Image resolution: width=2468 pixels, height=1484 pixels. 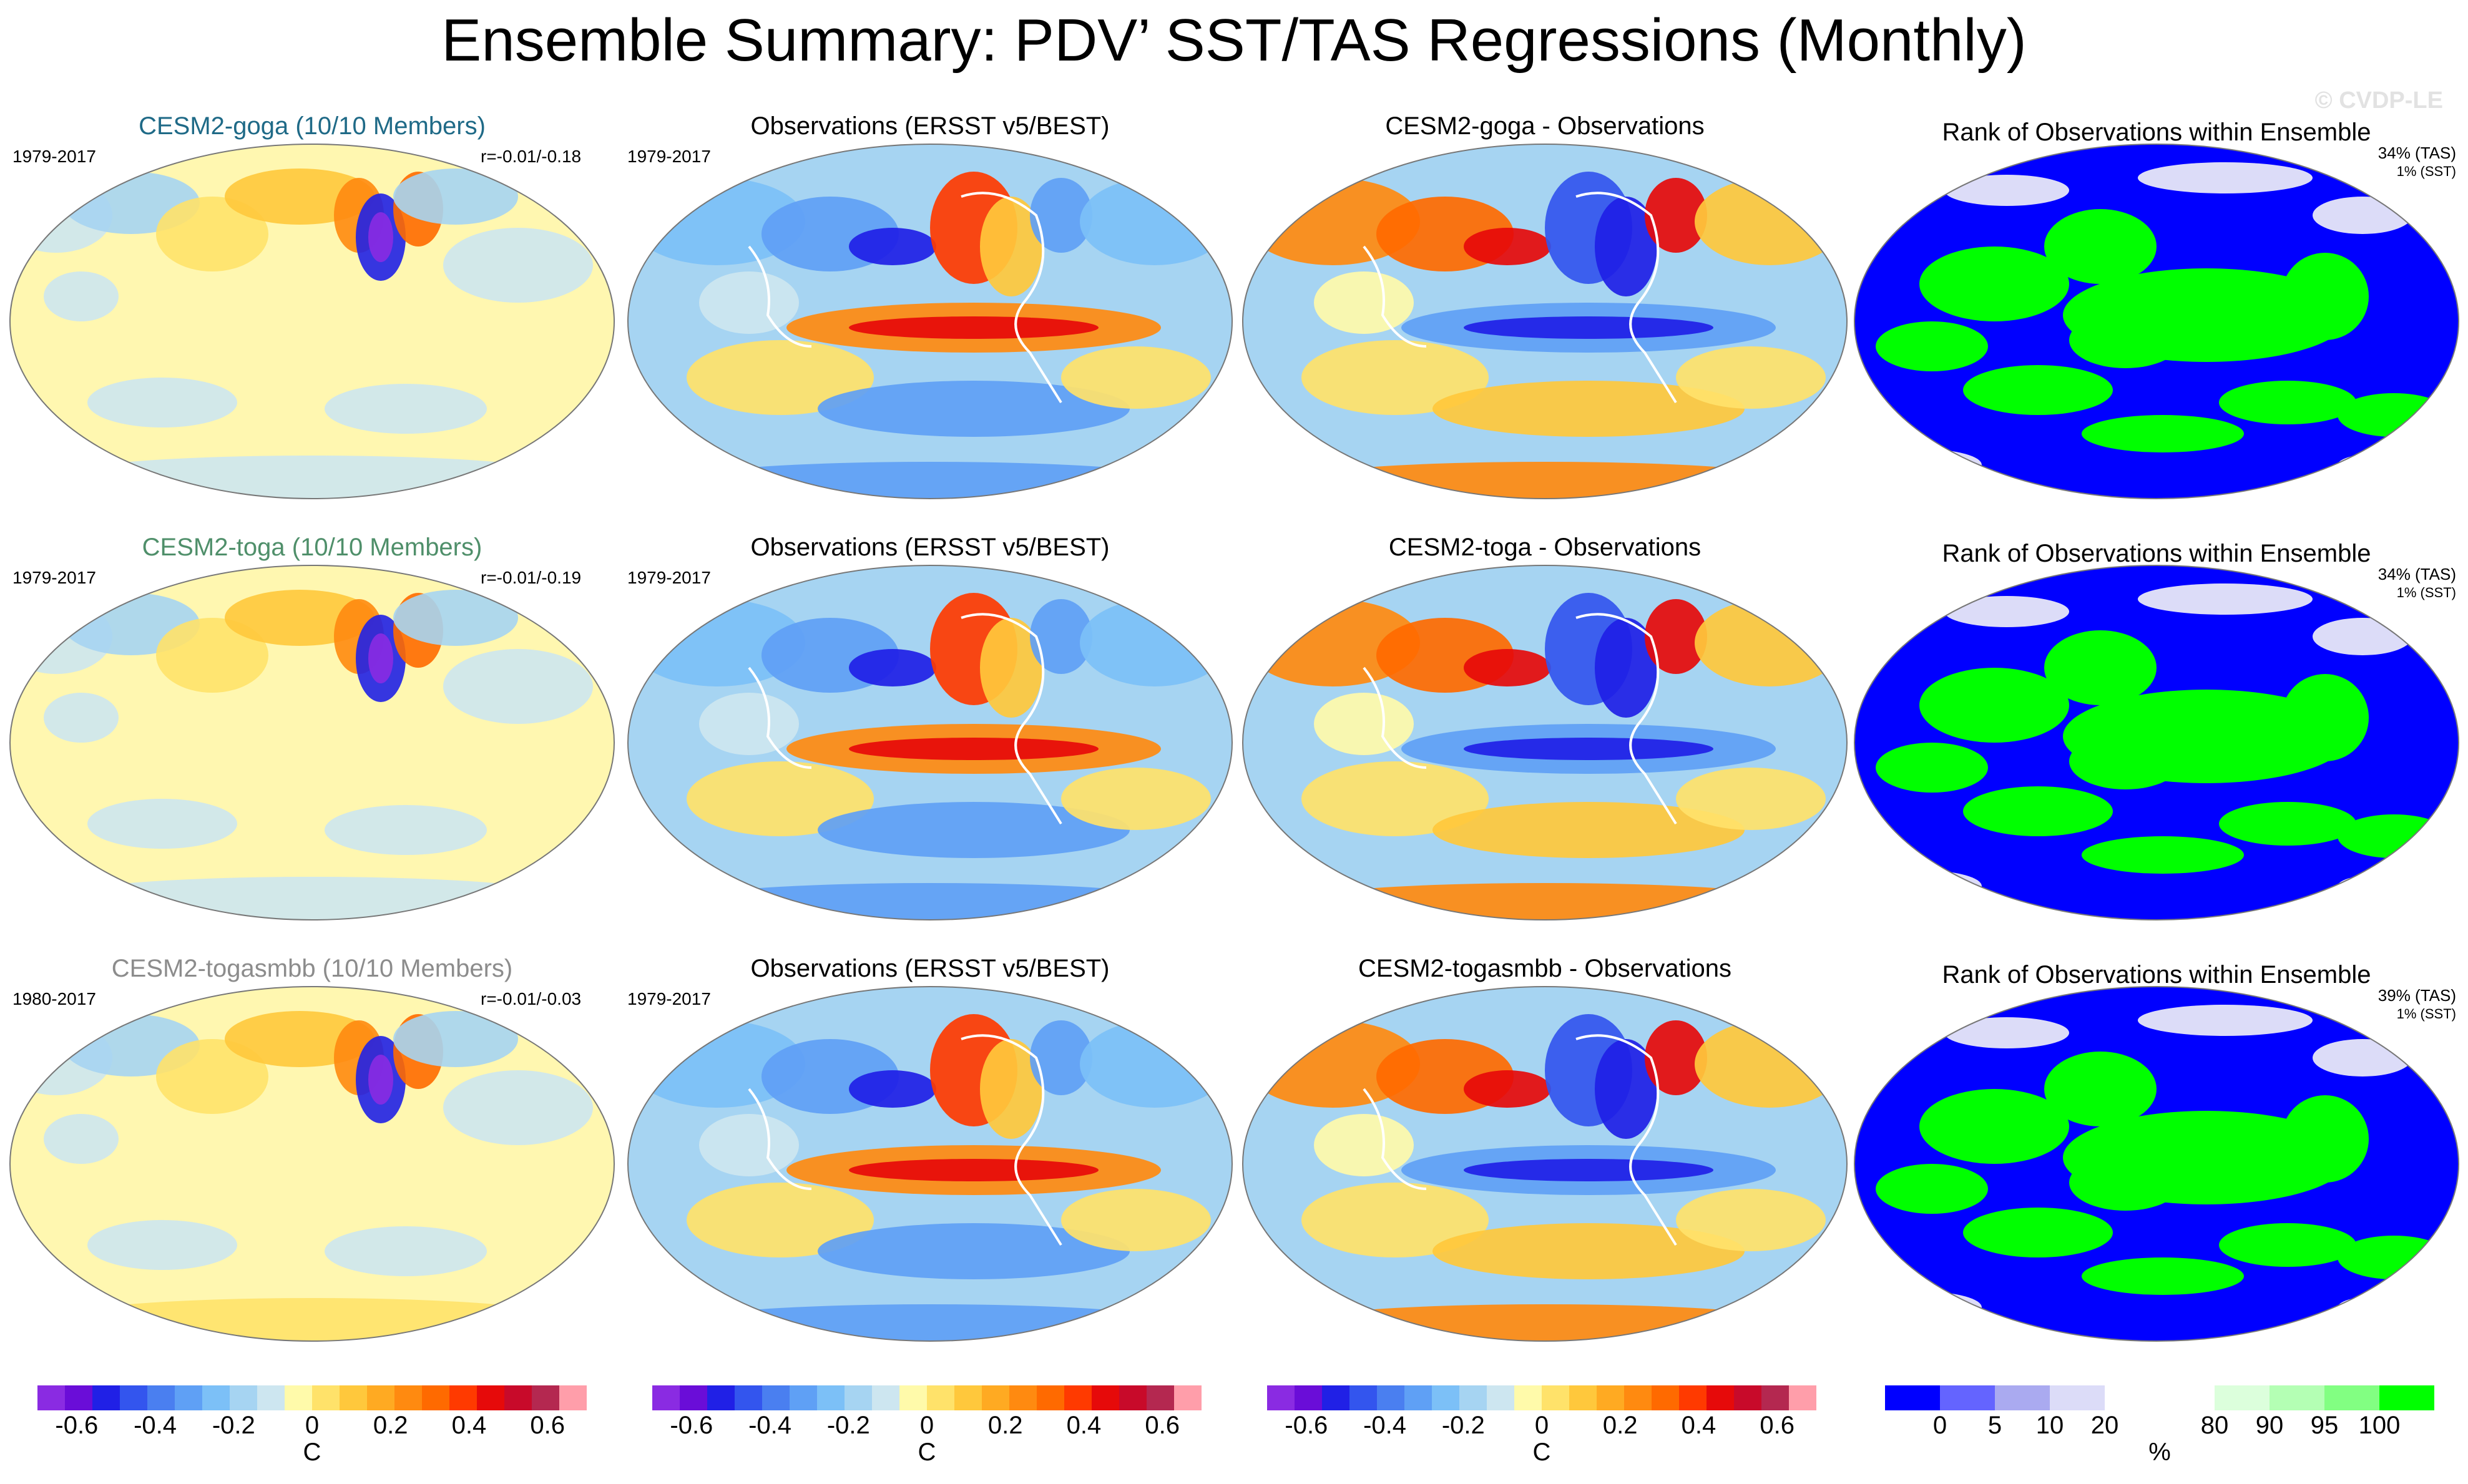 I want to click on colorbar-tick-label: -0.2, so click(x=848, y=1425).